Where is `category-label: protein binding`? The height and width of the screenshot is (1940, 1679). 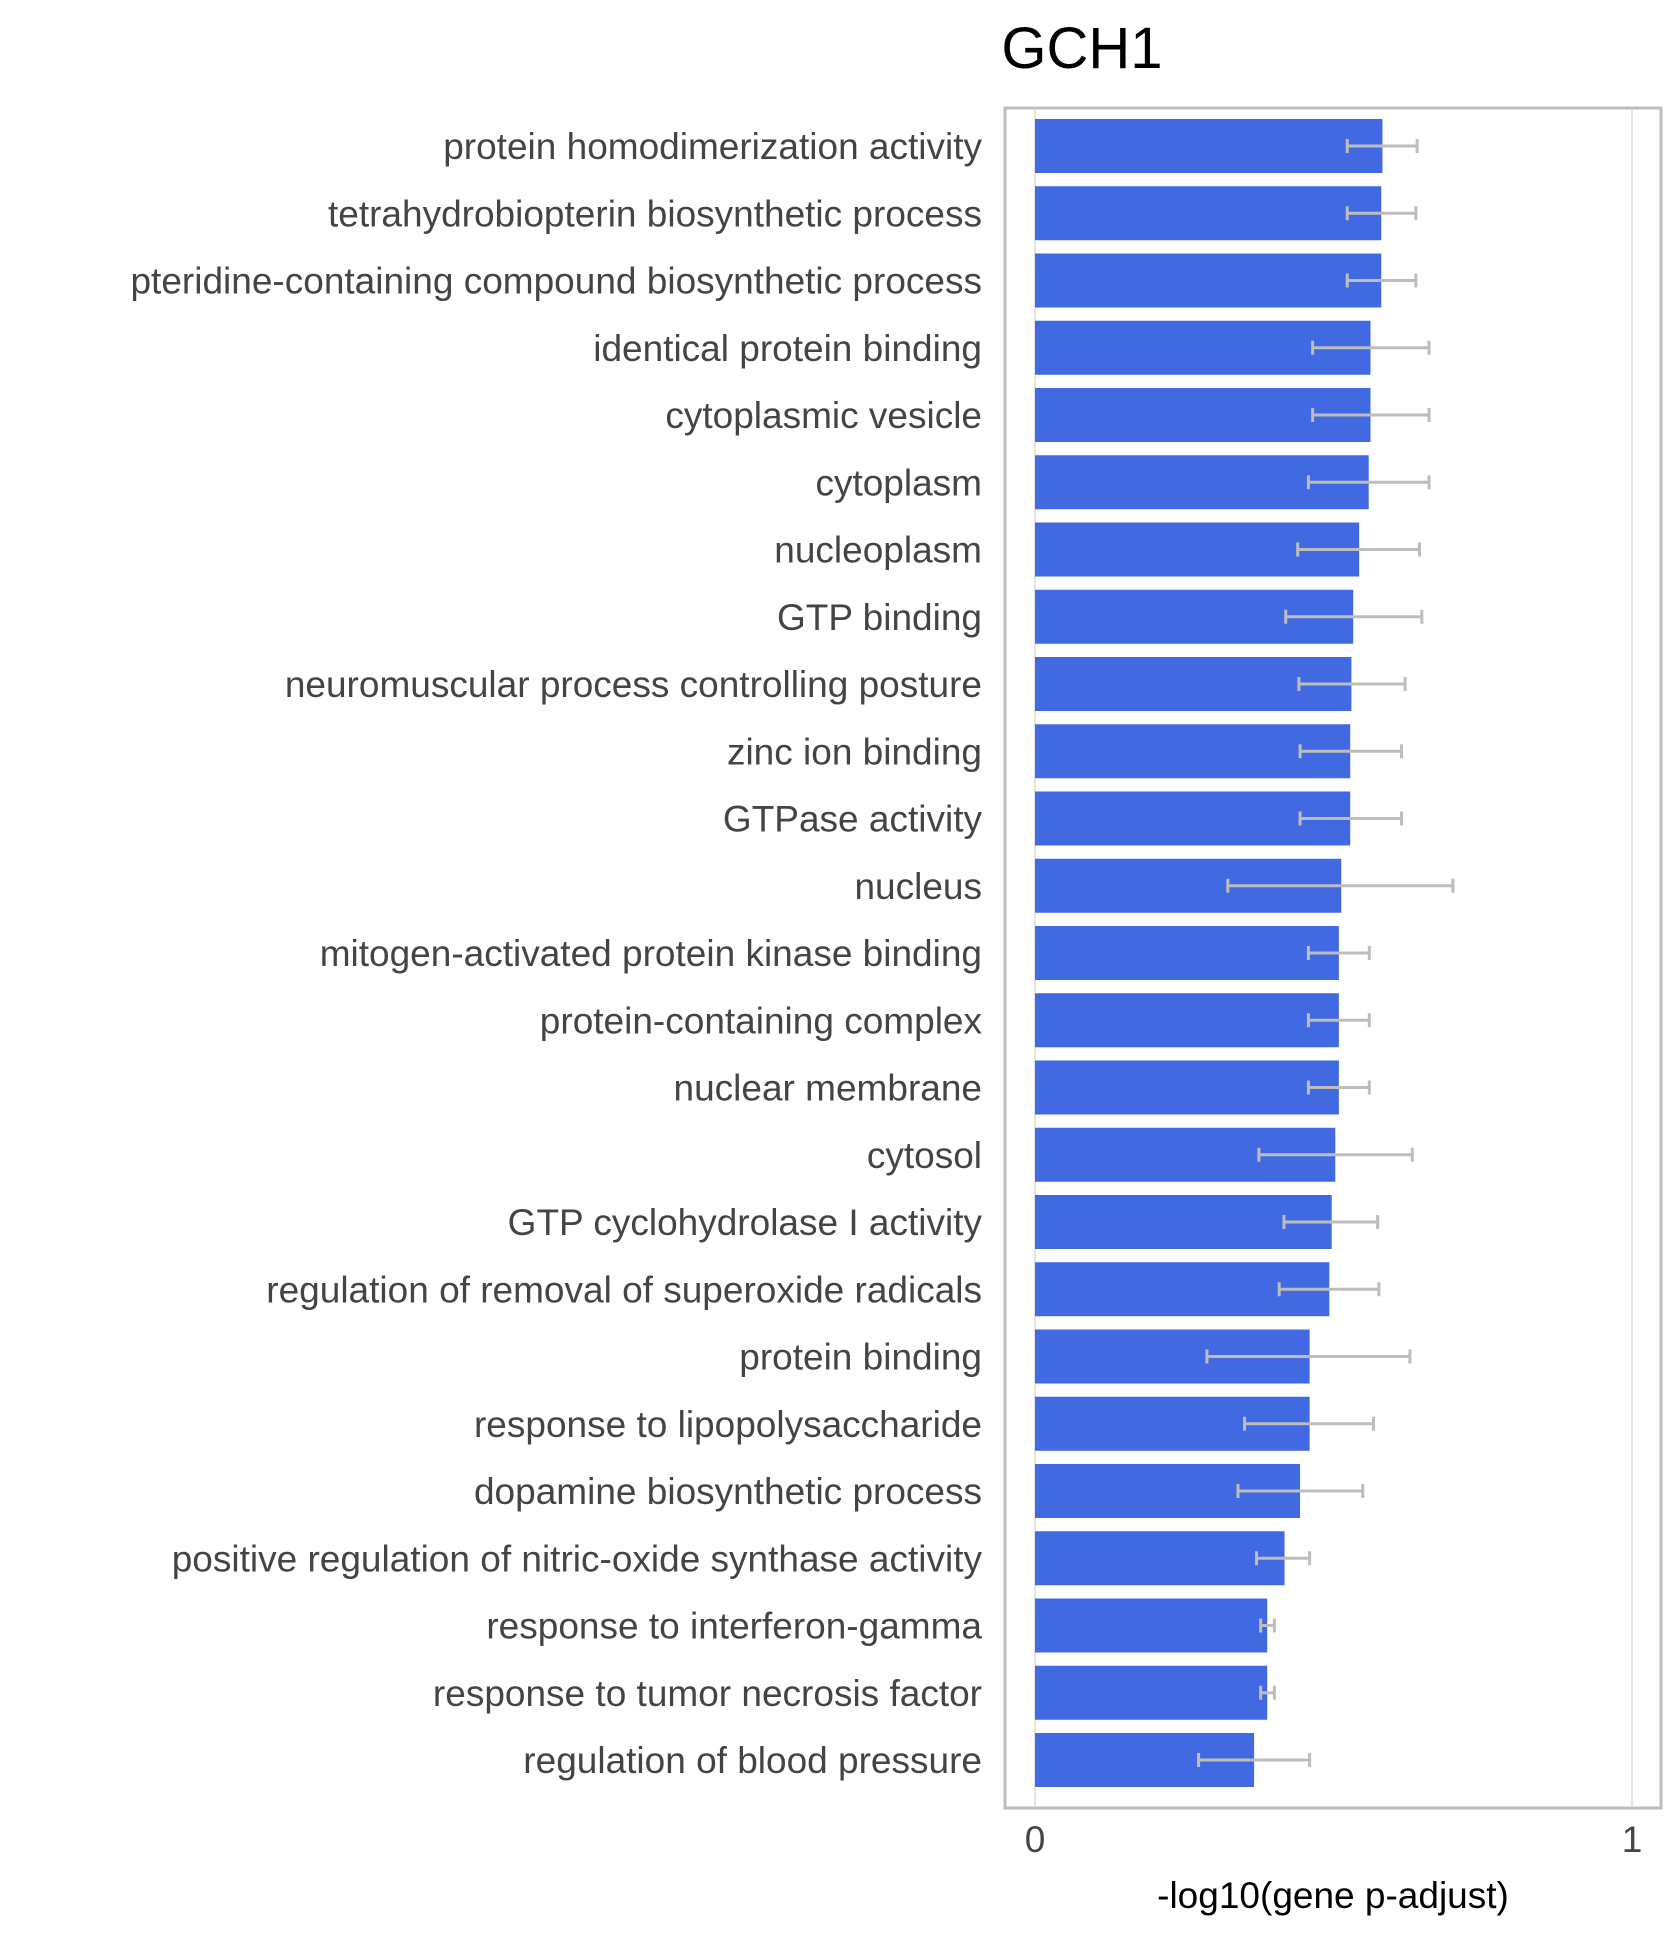 category-label: protein binding is located at coordinates (860, 1357).